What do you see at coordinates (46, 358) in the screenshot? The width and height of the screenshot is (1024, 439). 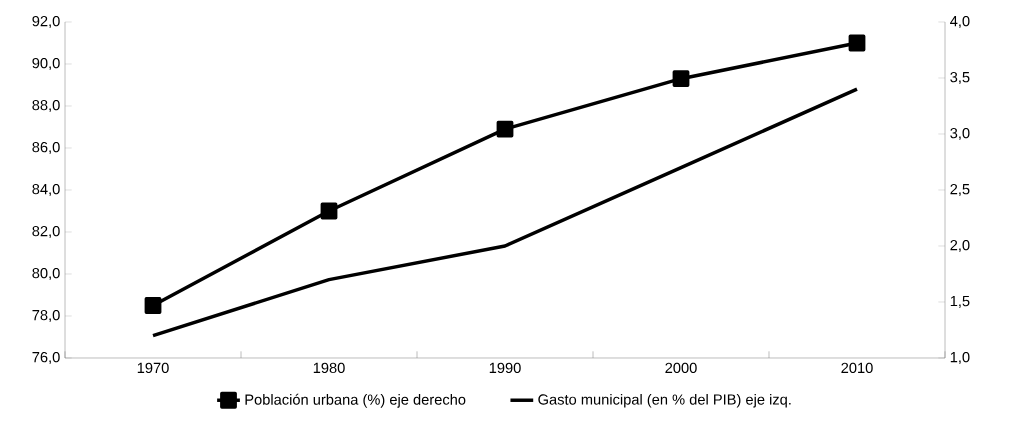 I see `y-tick-label: 76,0` at bounding box center [46, 358].